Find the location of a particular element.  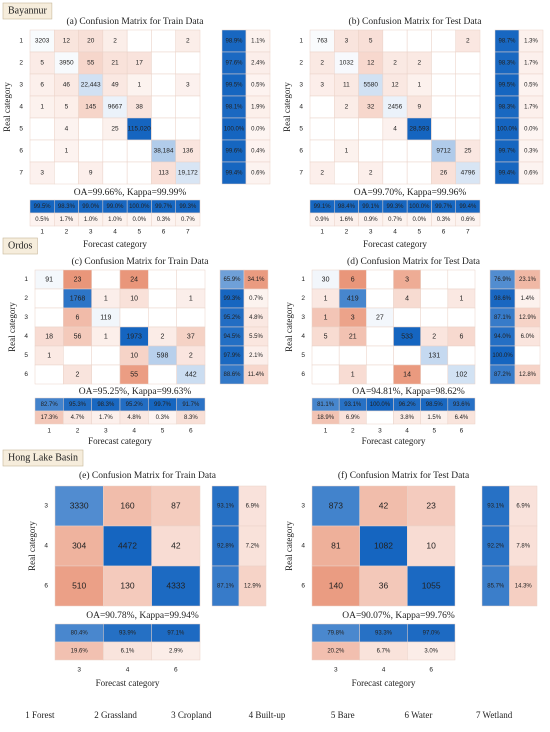

col-accuracy-value: 99.3% is located at coordinates (395, 207).